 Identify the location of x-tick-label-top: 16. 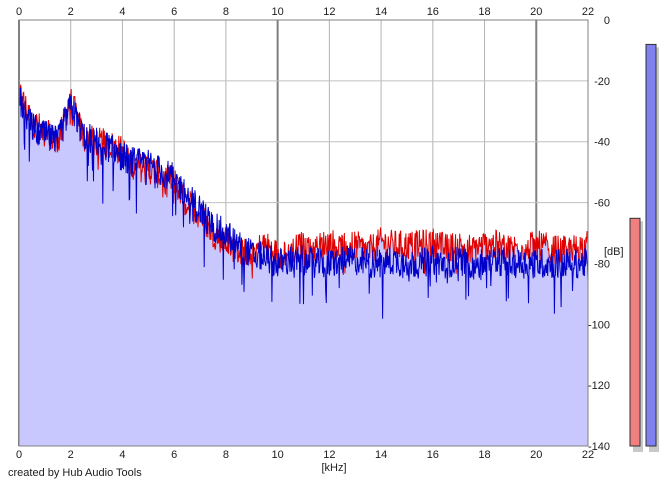
(433, 12).